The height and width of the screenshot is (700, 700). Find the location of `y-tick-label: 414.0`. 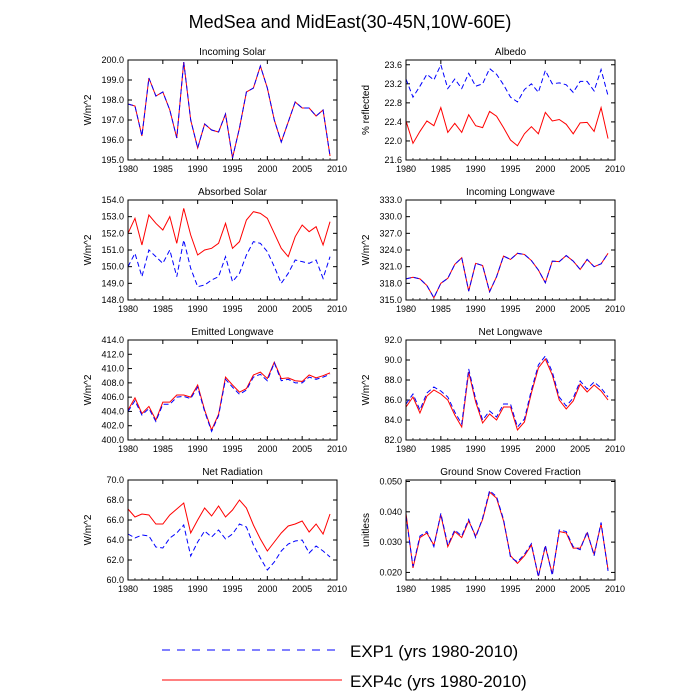

y-tick-label: 414.0 is located at coordinates (112, 340).